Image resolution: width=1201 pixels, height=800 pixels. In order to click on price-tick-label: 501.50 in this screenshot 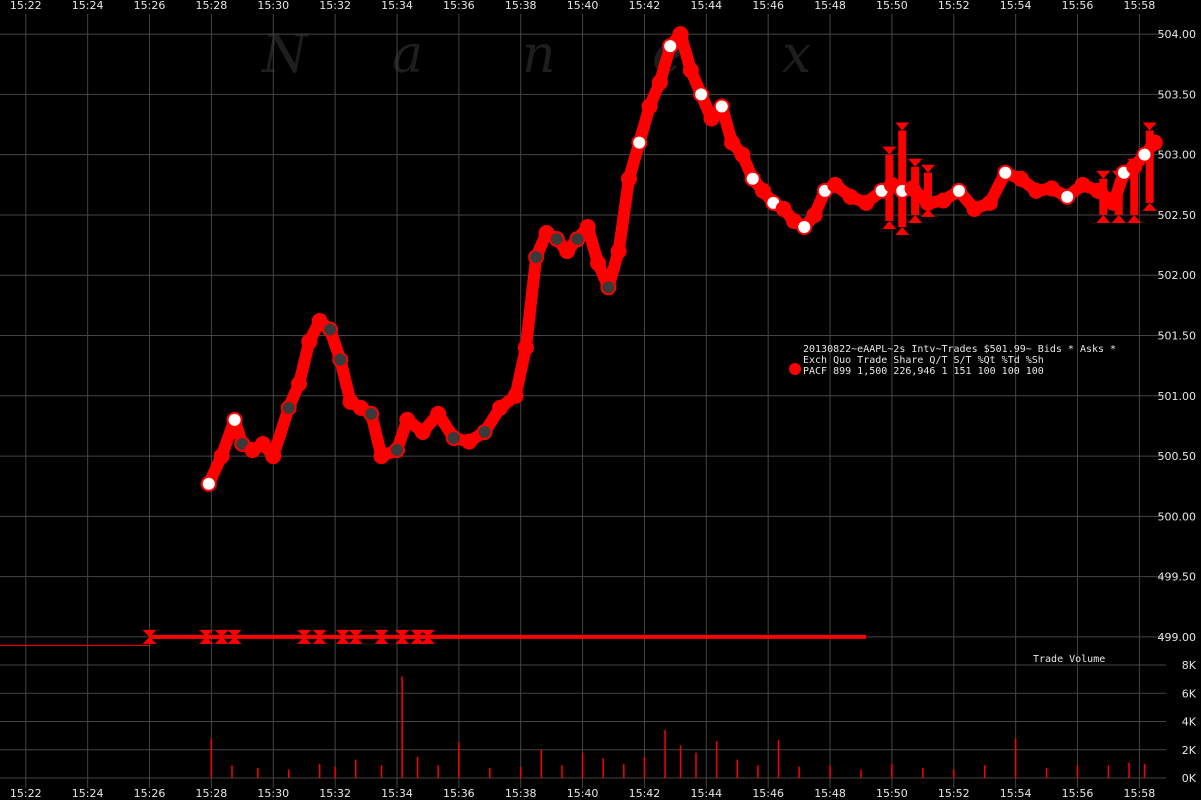, I will do `click(1177, 336)`.